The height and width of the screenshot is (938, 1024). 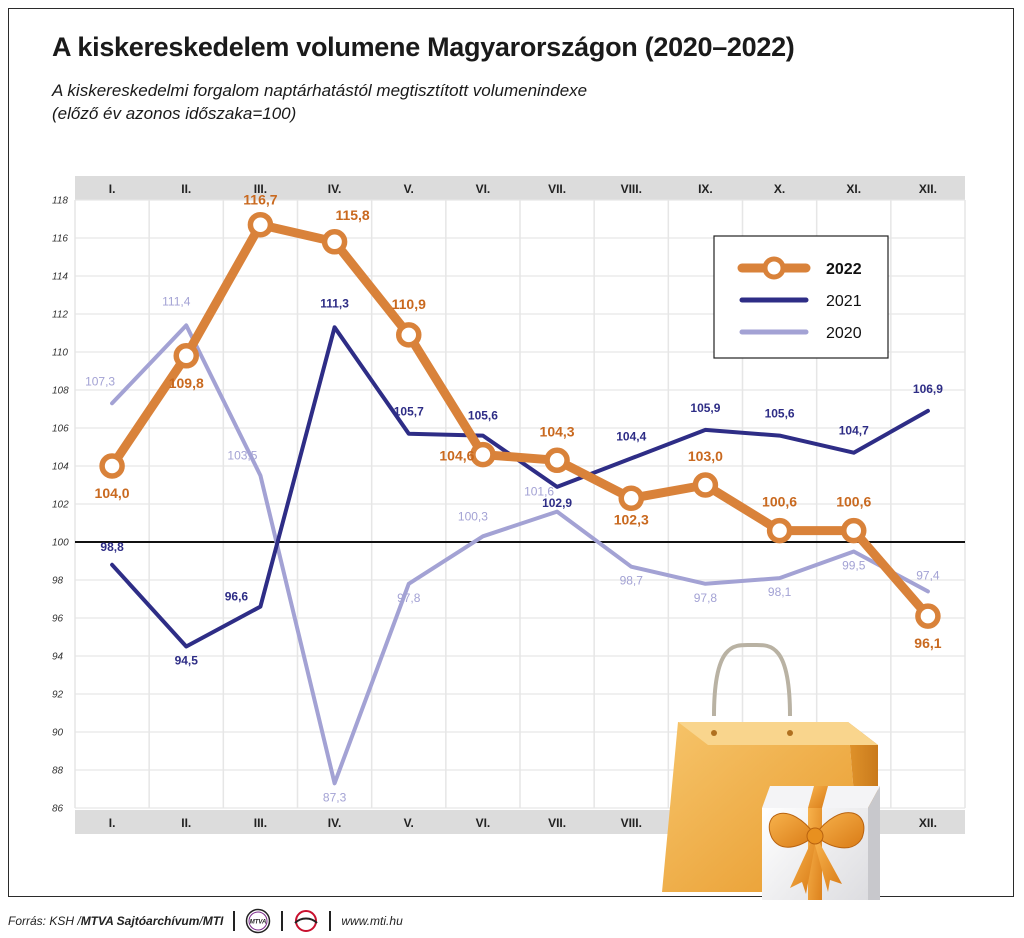 I want to click on y-tick-label: 106, so click(x=60, y=429).